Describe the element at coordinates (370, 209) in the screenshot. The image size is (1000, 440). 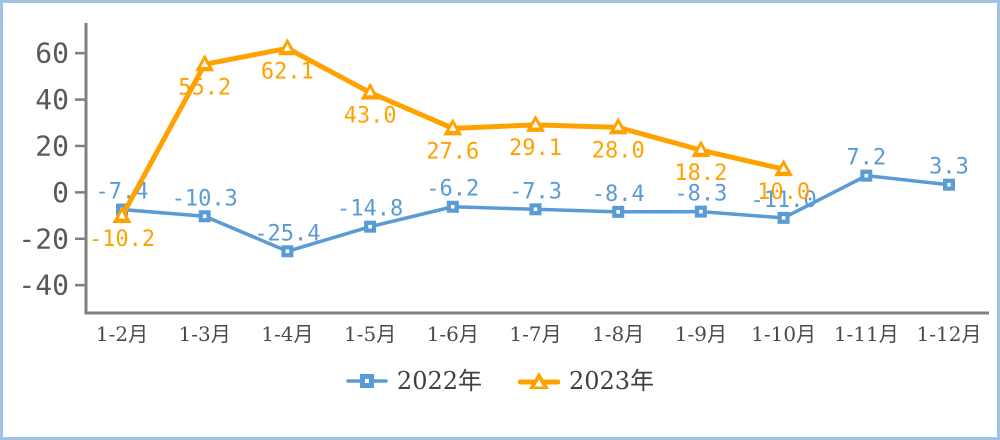
I see `data-label: -14.8` at that location.